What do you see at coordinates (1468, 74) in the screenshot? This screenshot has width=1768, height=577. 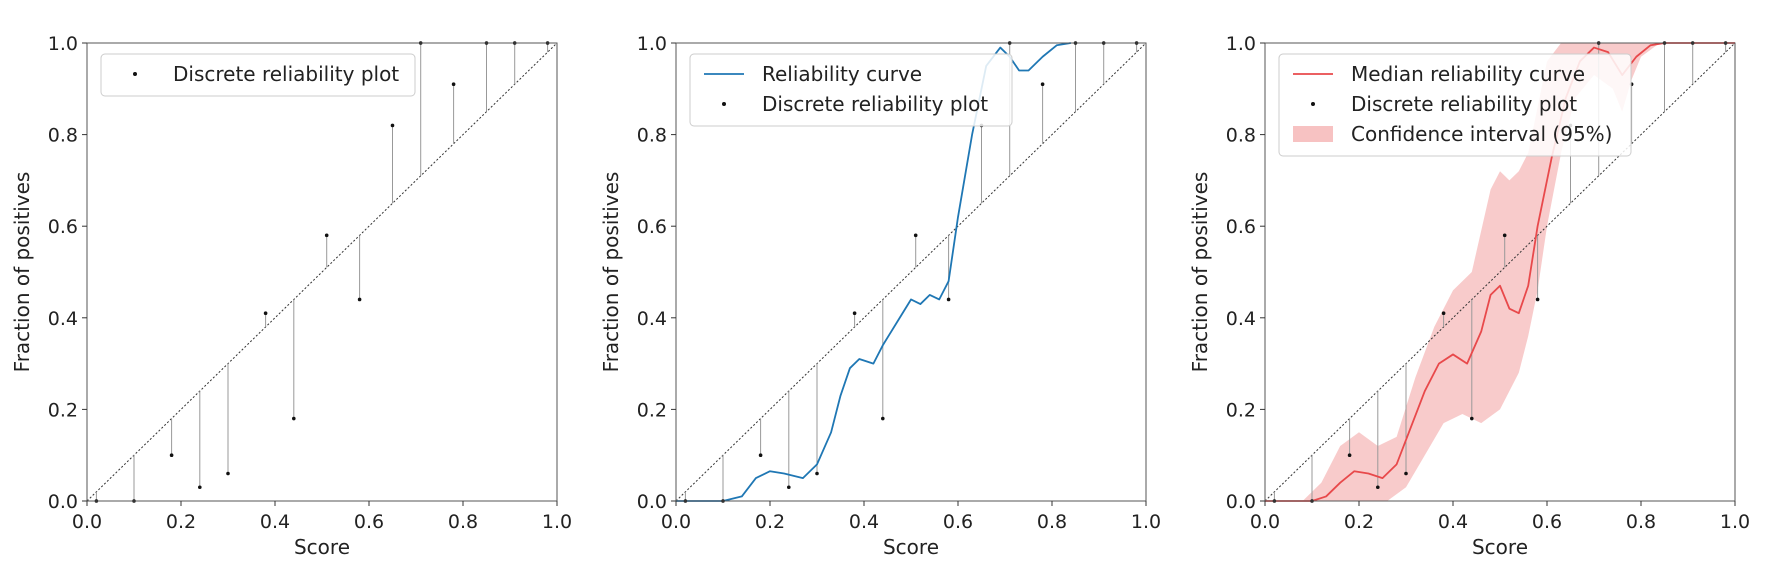 I see `legend-entry: Median reliability curve` at bounding box center [1468, 74].